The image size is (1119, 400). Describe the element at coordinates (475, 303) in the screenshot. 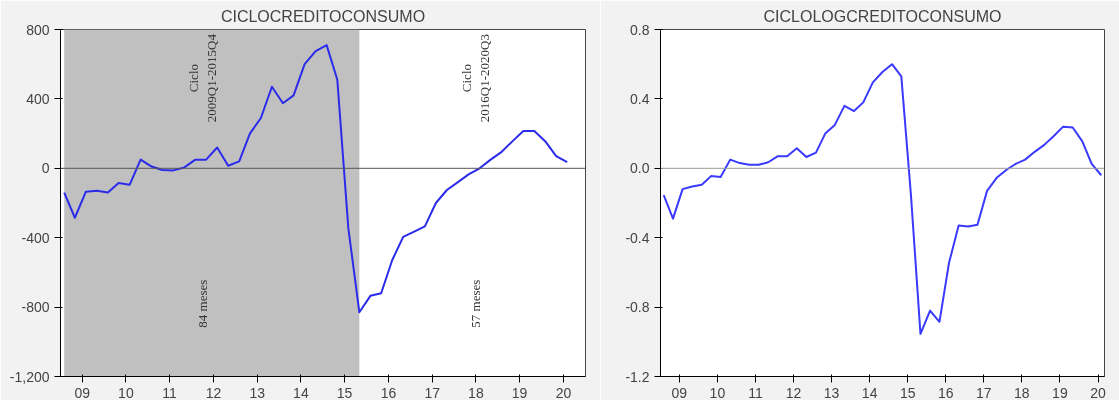

I see `annotation: 57 meses` at that location.